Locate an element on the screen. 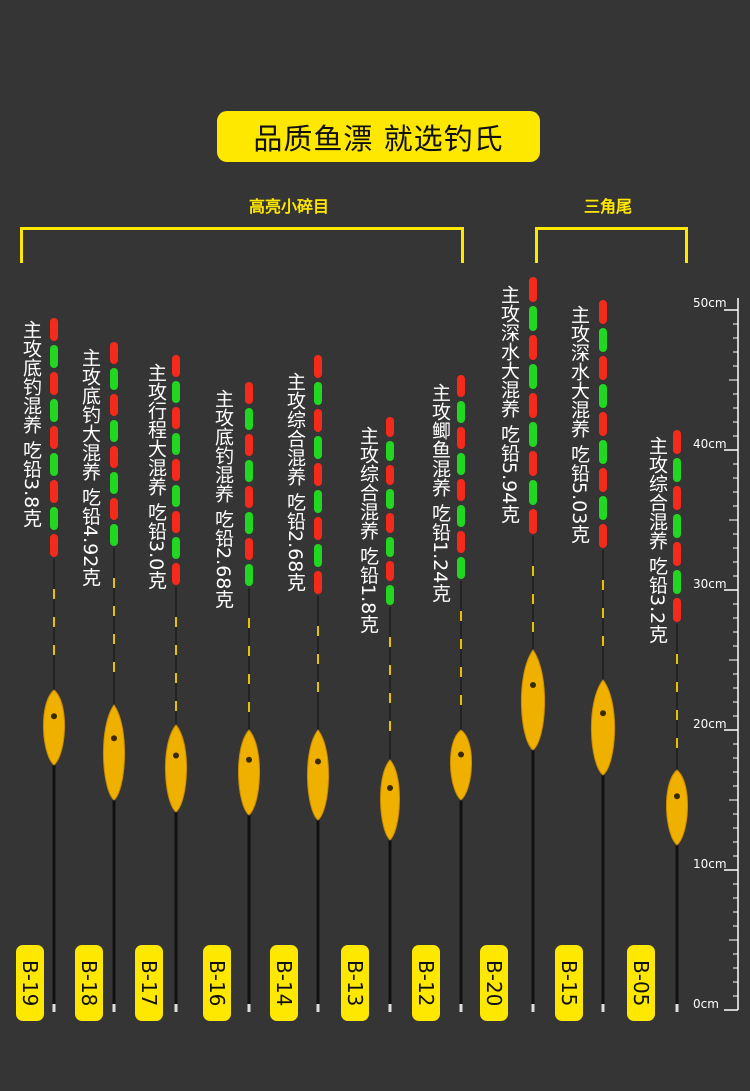 The image size is (750, 1091). scale-label-10: 10cm is located at coordinates (710, 864).